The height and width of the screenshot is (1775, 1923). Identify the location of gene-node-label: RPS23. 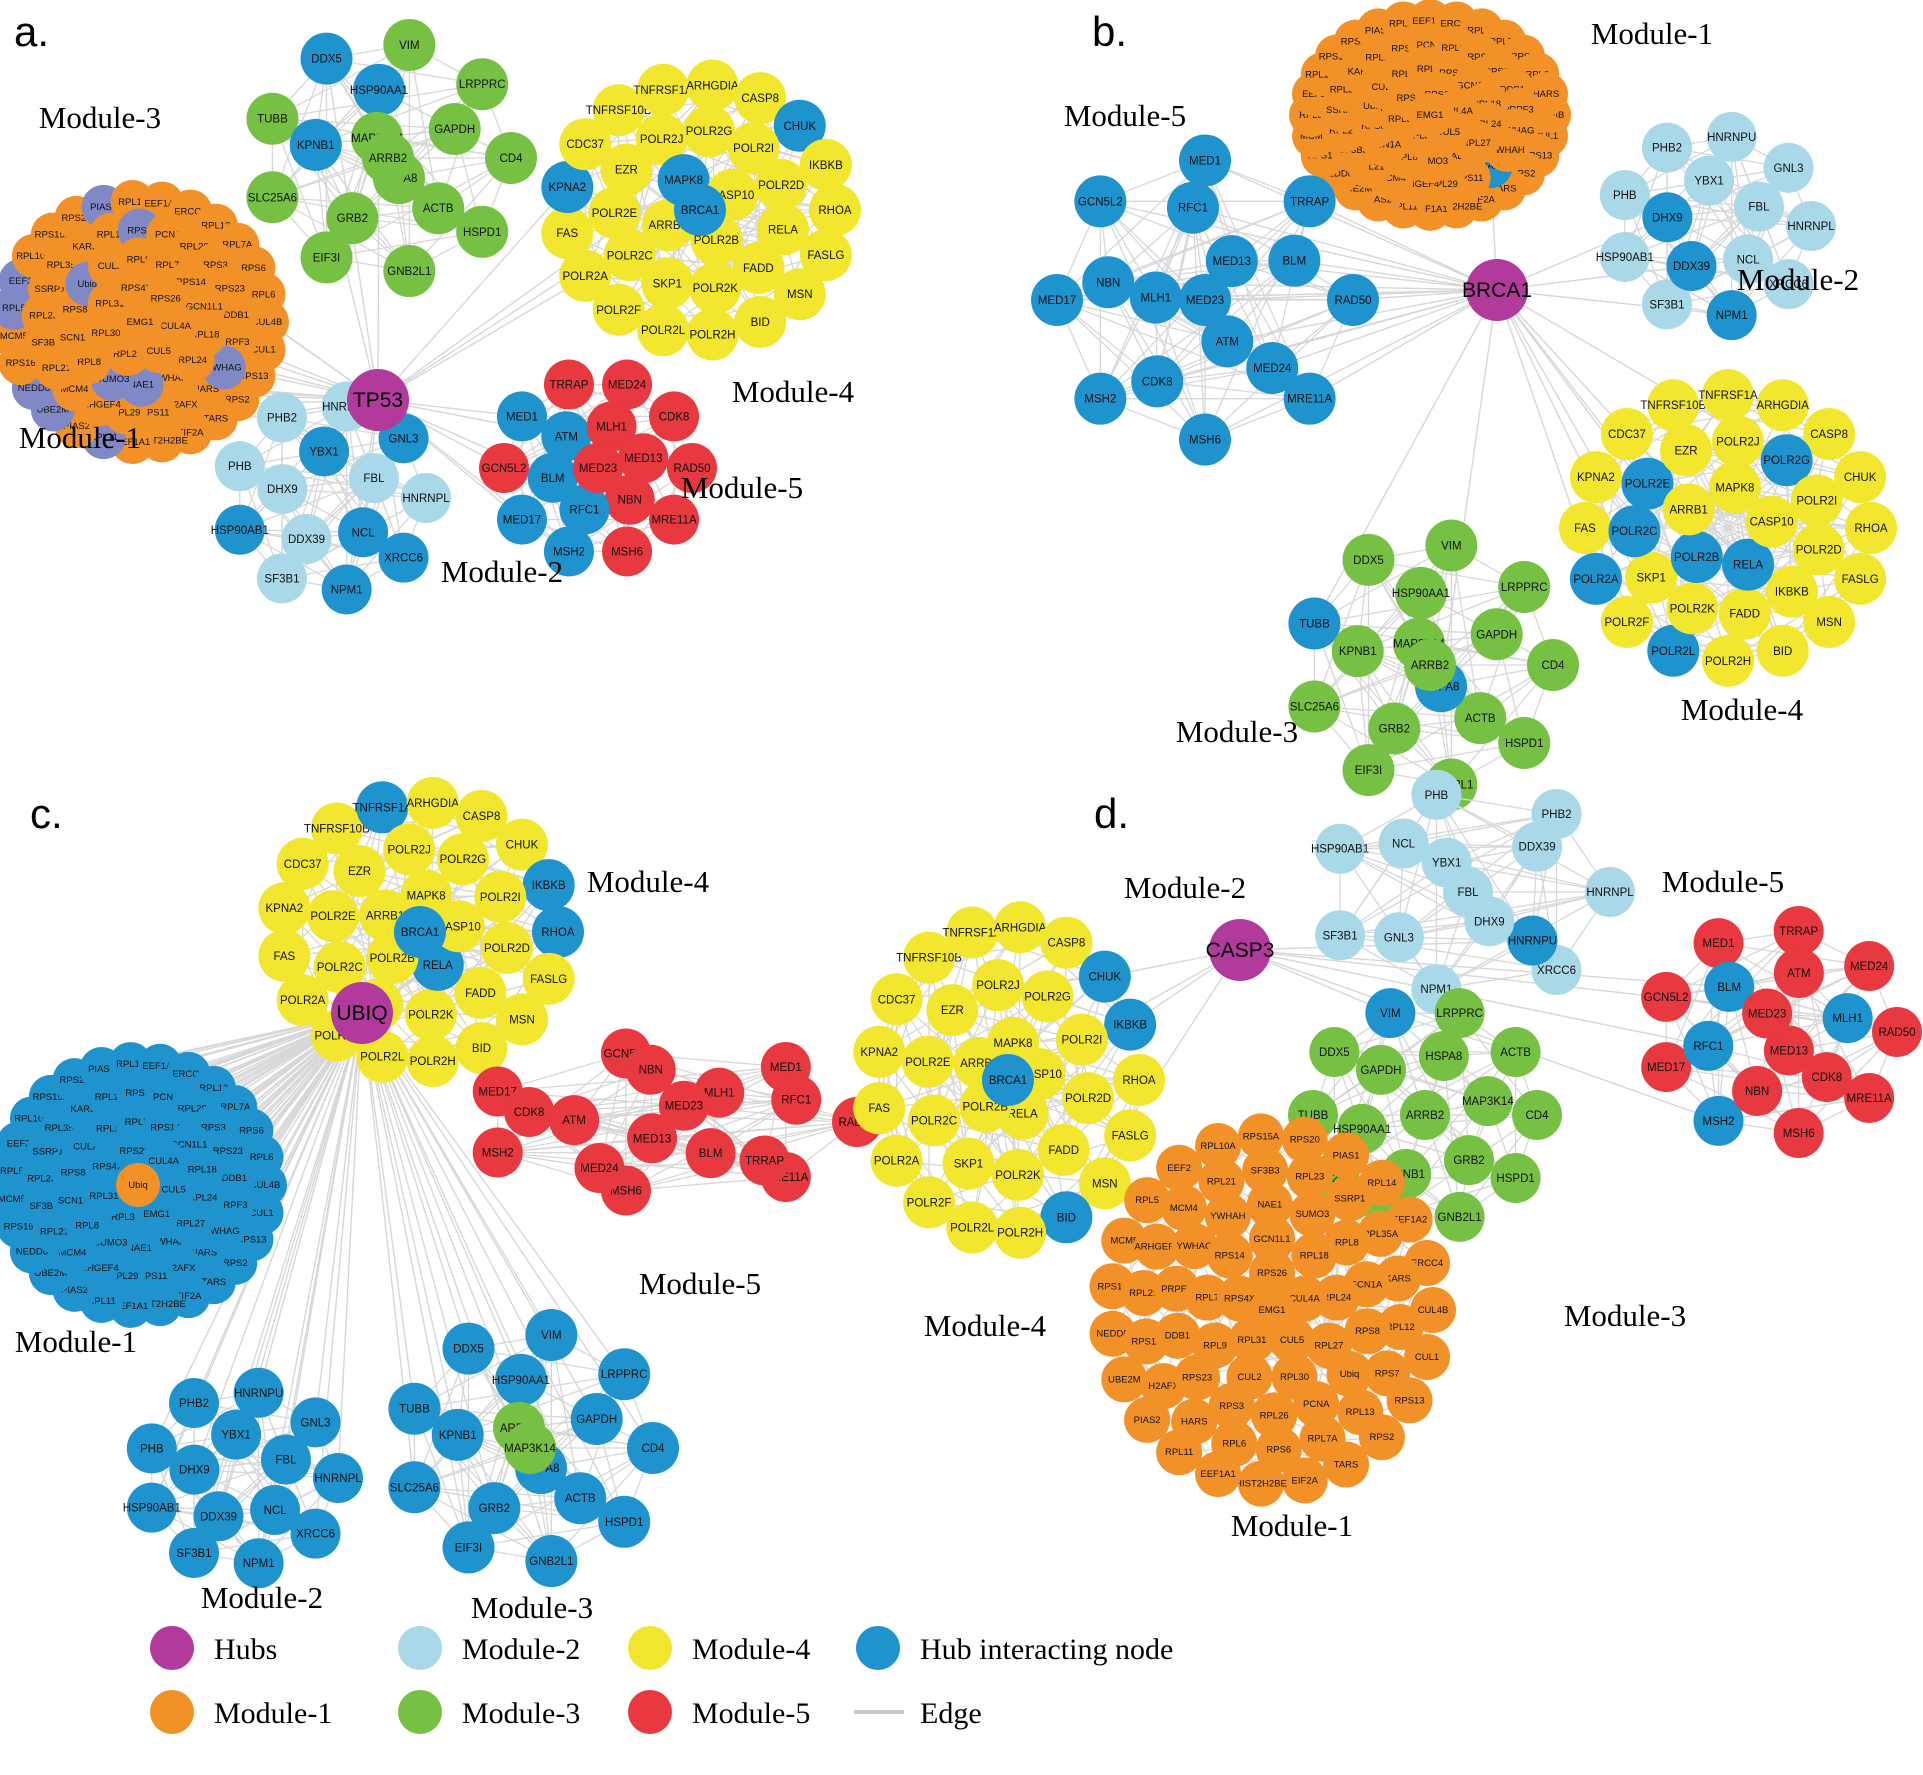
(1197, 1378).